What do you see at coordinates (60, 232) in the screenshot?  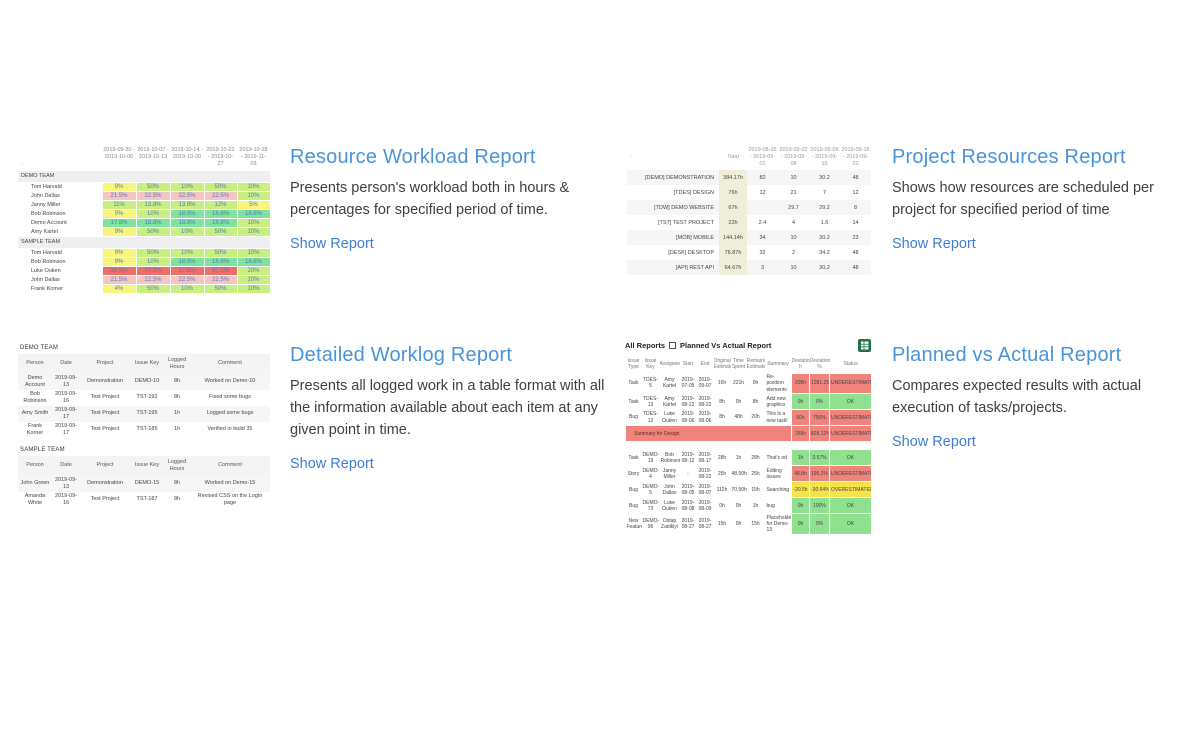 I see `table-cell: Amy Kartel` at bounding box center [60, 232].